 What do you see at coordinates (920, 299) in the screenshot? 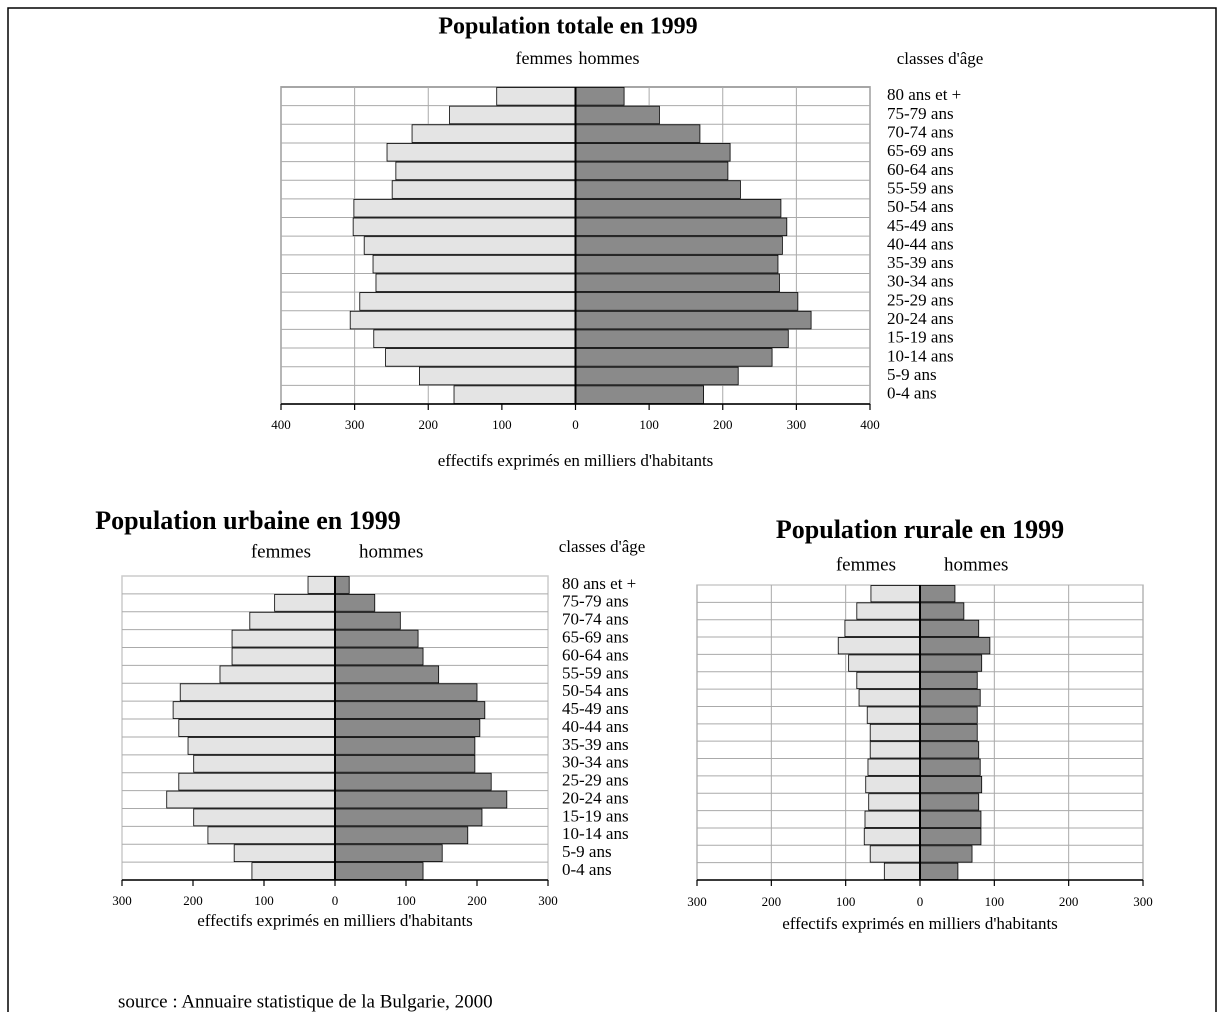
I see `category-label: 25-29 ans` at bounding box center [920, 299].